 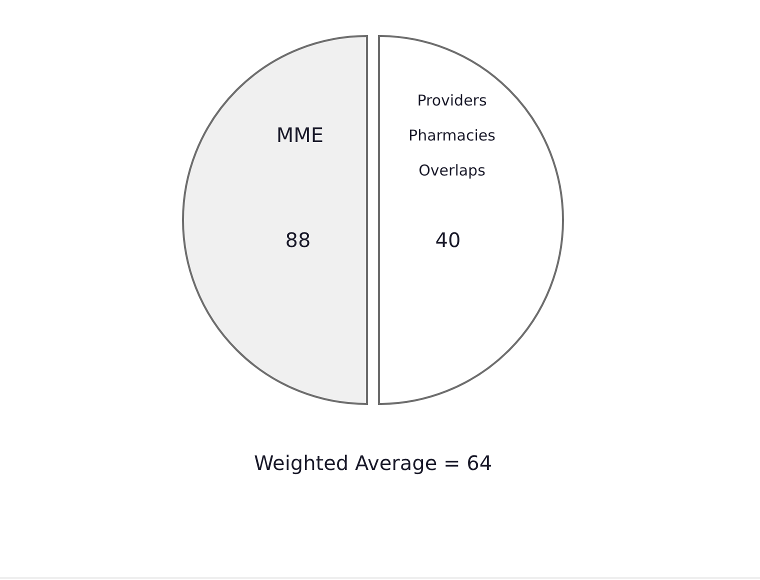 What do you see at coordinates (298, 240) in the screenshot?
I see `text: 88` at bounding box center [298, 240].